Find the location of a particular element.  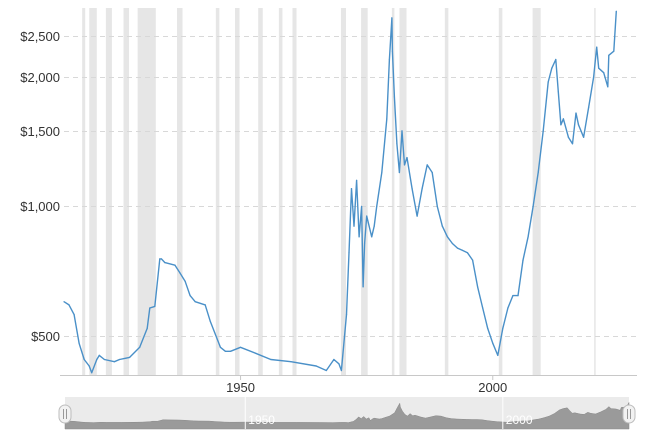

y-tick-label: $2,500 is located at coordinates (40, 36).